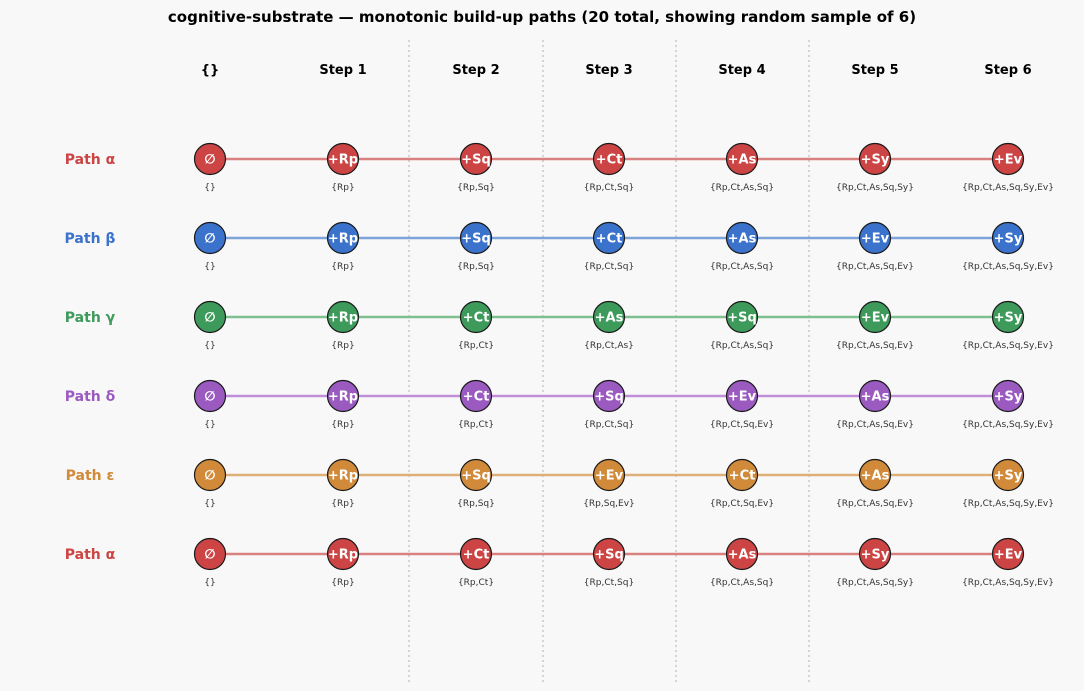  What do you see at coordinates (90, 239) in the screenshot?
I see `path-label: Path β` at bounding box center [90, 239].